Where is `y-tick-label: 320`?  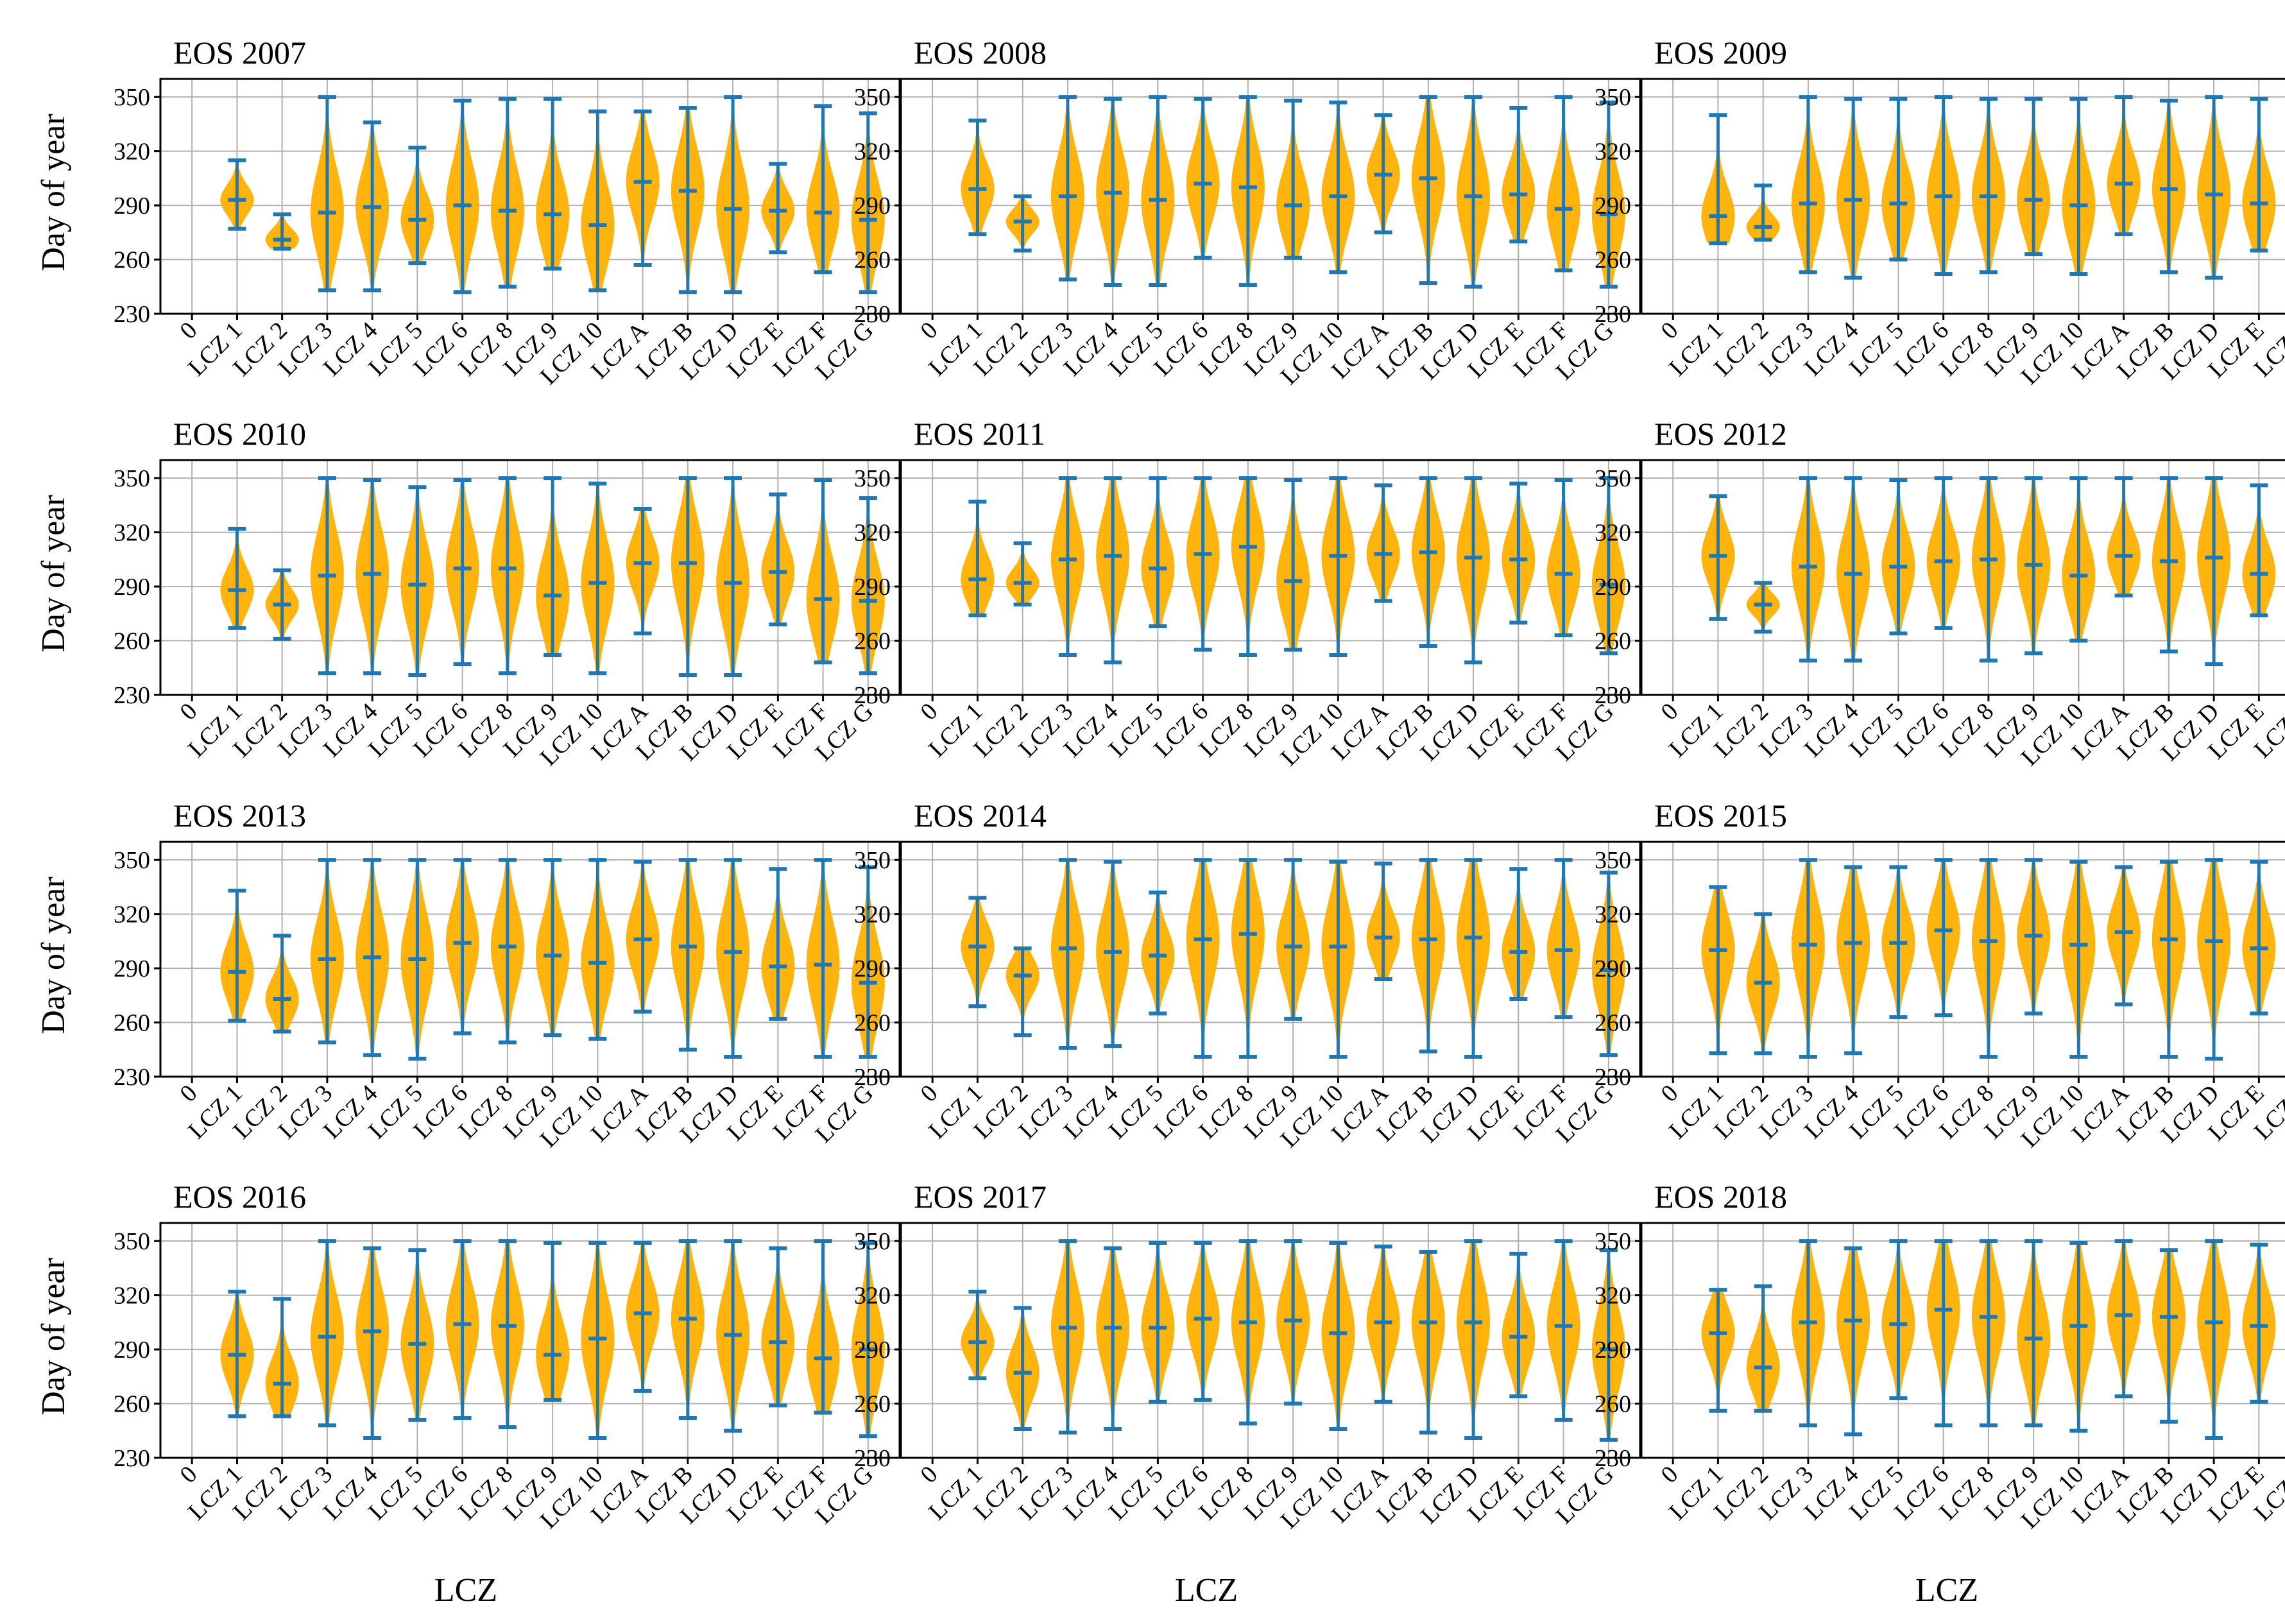 y-tick-label: 320 is located at coordinates (1613, 915).